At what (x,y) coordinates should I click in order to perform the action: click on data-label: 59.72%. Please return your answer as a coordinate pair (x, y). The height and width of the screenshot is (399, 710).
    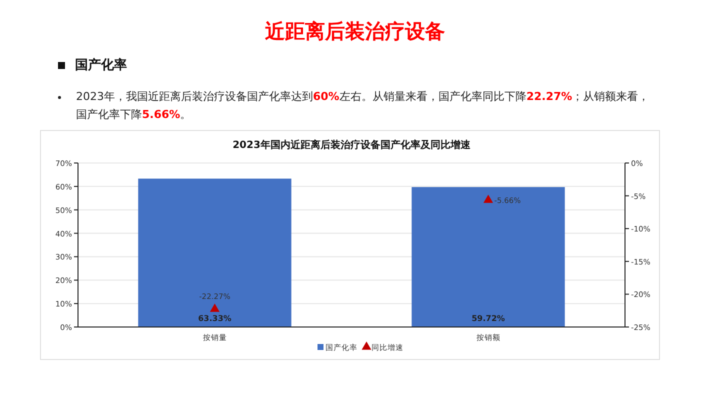
    Looking at the image, I should click on (488, 318).